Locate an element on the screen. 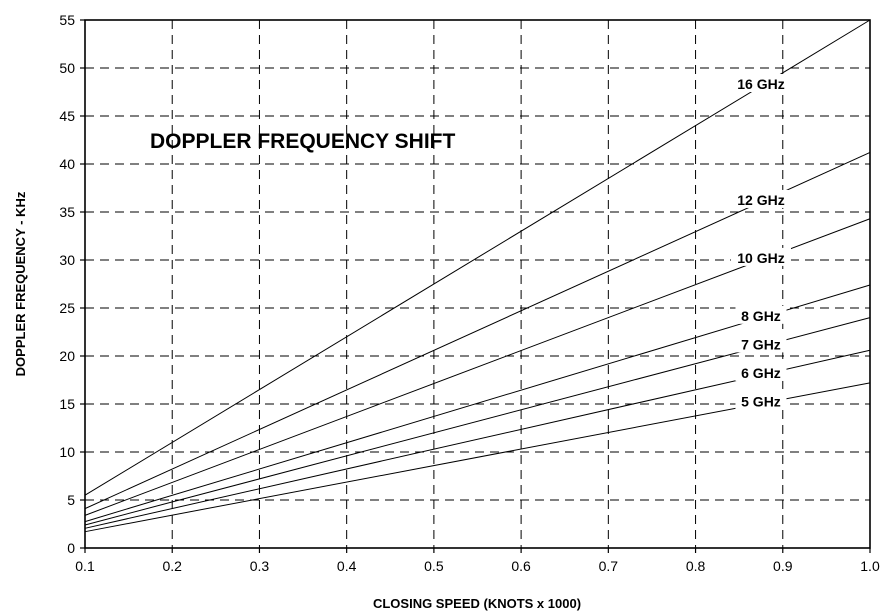 This screenshot has width=889, height=615. y-tick-label: 0 is located at coordinates (71, 548).